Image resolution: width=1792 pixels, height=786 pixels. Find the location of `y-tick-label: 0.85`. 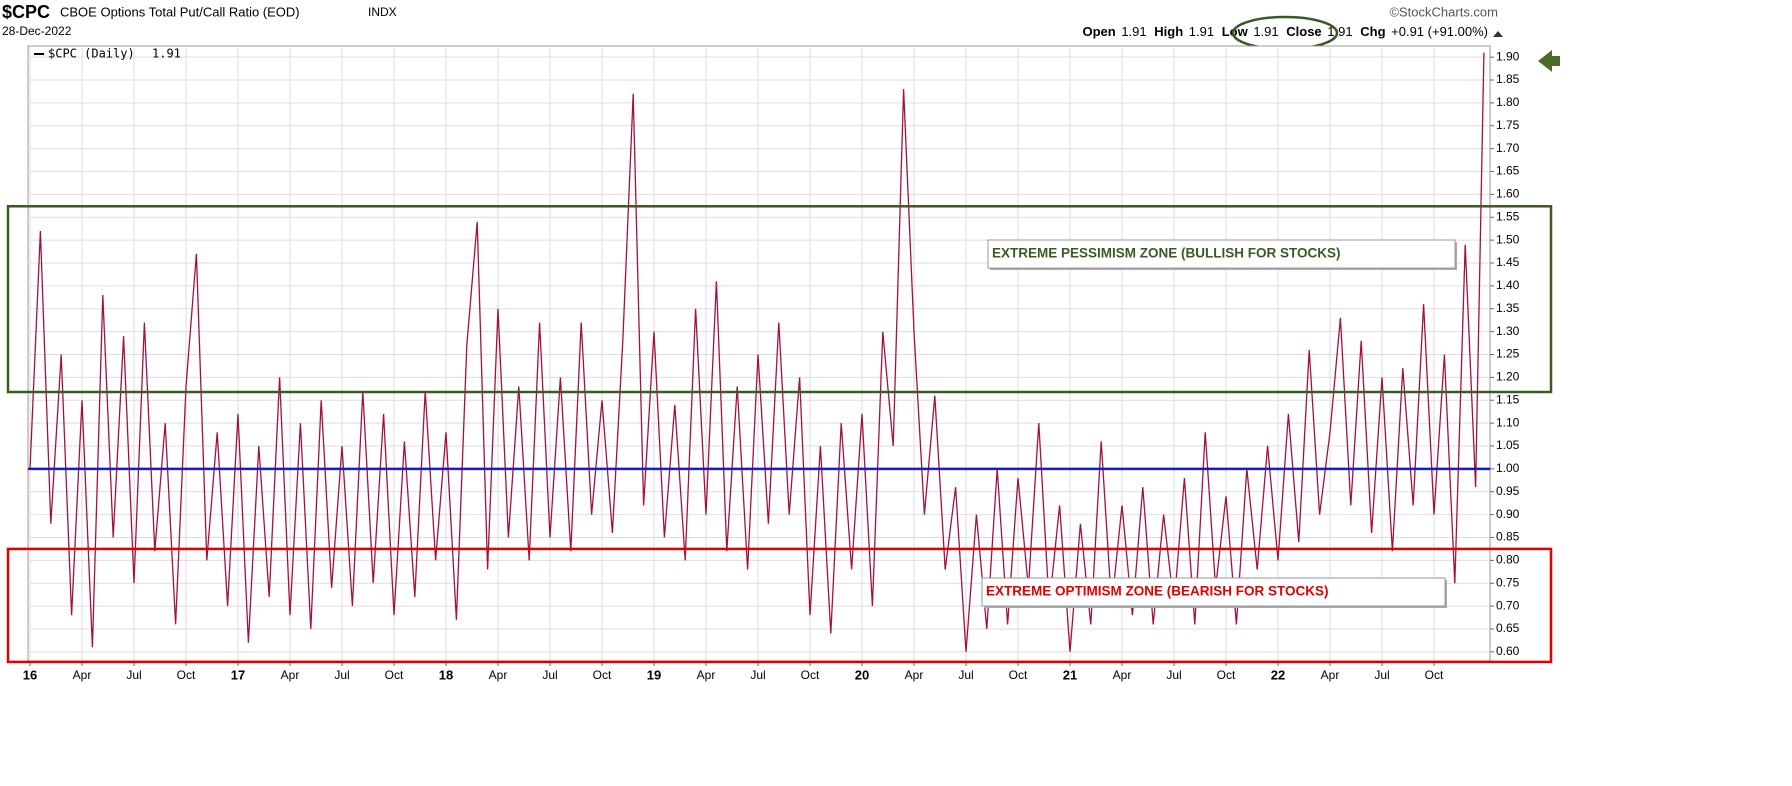

y-tick-label: 0.85 is located at coordinates (1508, 537).